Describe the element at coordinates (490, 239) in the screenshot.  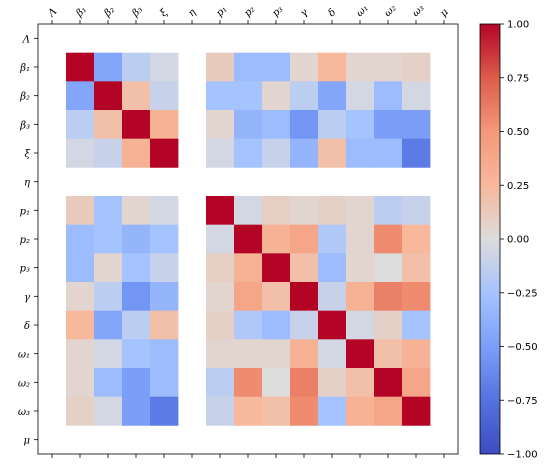
I see `colorbar-gradient` at that location.